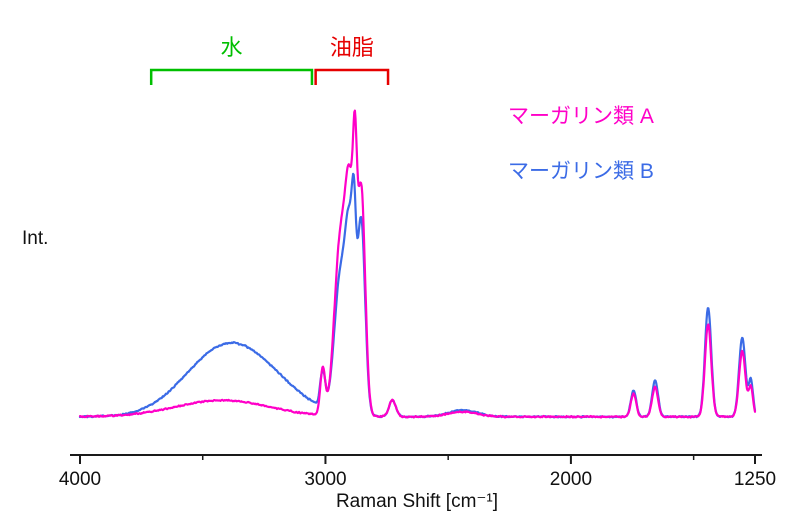 Image resolution: width=800 pixels, height=530 pixels. I want to click on legend: マーガリン類 A マーガリン類 B, so click(581, 161).